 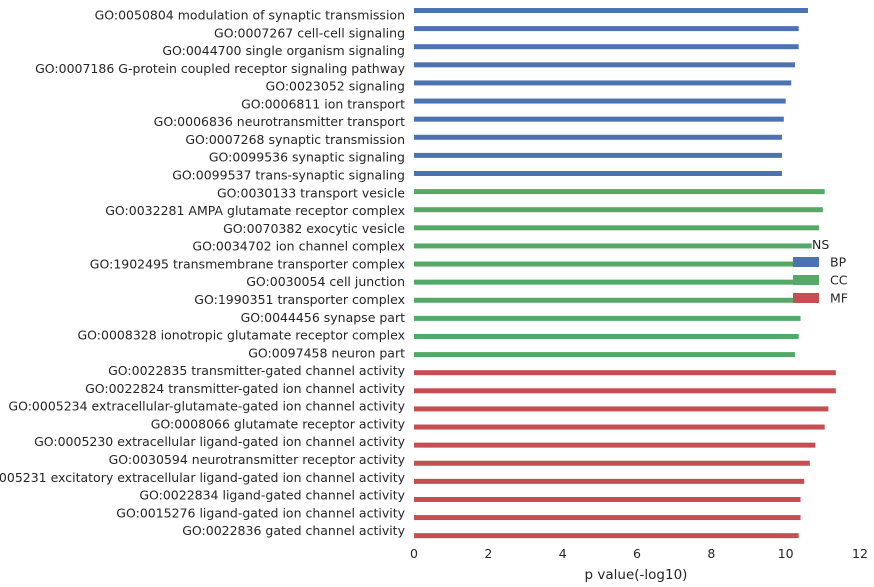 I want to click on category-label: GO:0006836 neurotransmitter transport, so click(x=279, y=121).